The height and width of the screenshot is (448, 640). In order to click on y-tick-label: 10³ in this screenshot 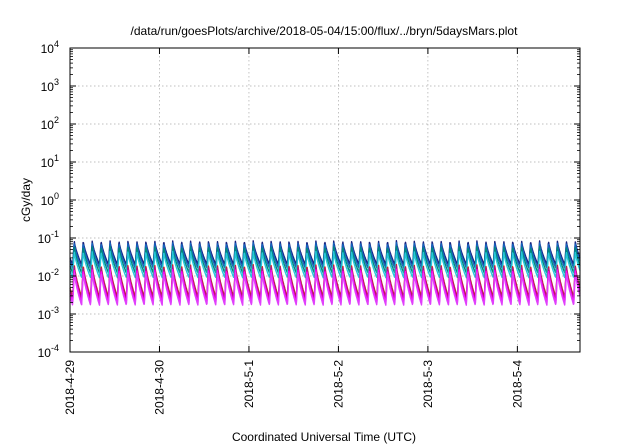, I will do `click(50, 85)`.